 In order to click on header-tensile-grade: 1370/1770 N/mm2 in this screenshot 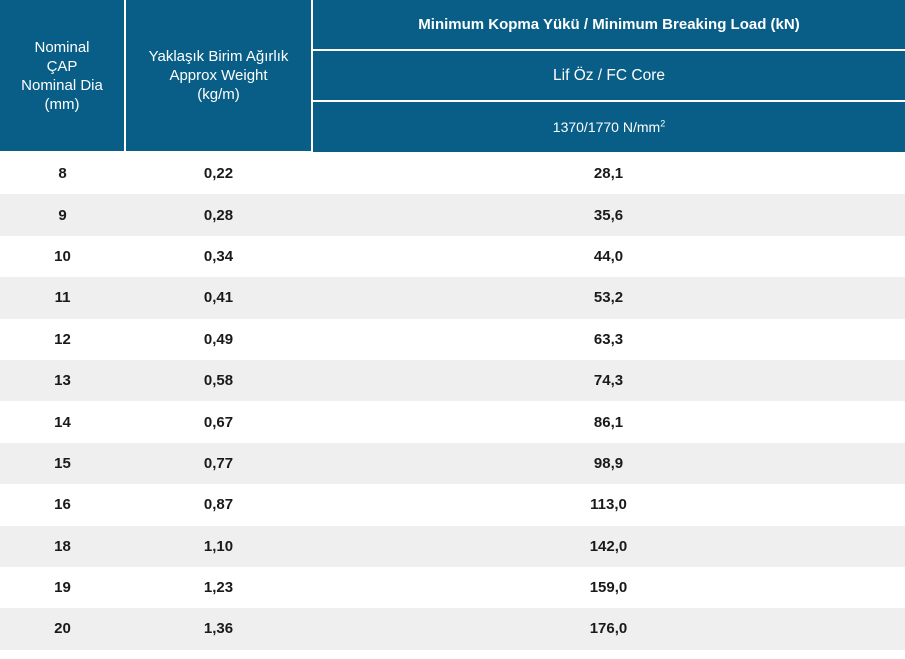, I will do `click(608, 126)`.